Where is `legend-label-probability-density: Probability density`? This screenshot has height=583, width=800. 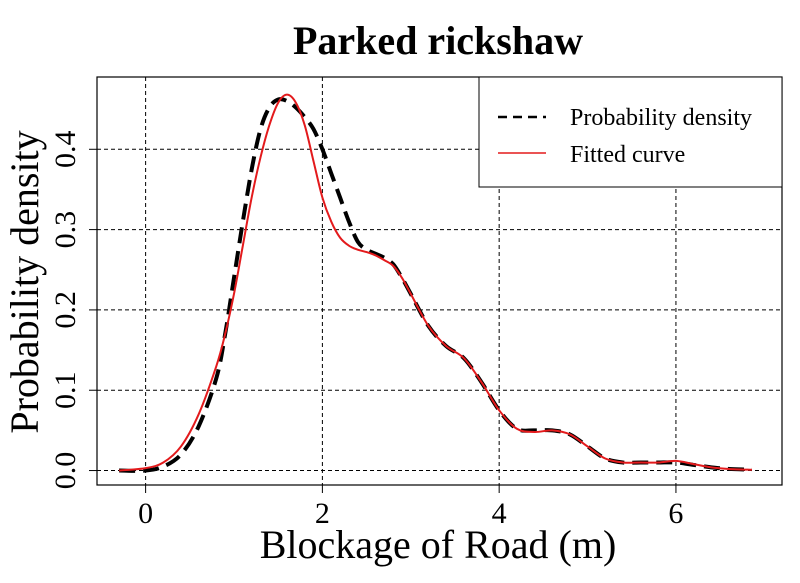
legend-label-probability-density: Probability density is located at coordinates (661, 118).